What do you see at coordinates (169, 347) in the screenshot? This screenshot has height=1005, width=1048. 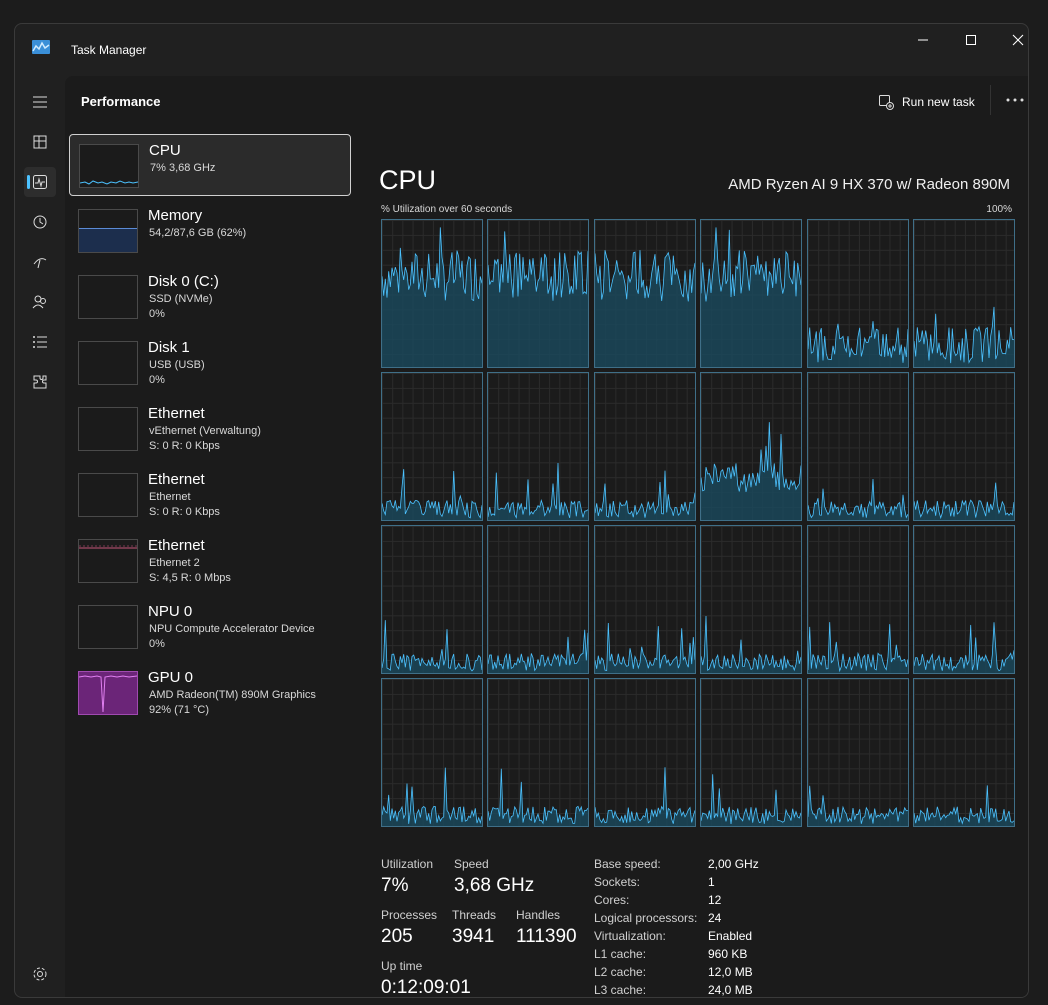 I see `device-name: Disk 1` at bounding box center [169, 347].